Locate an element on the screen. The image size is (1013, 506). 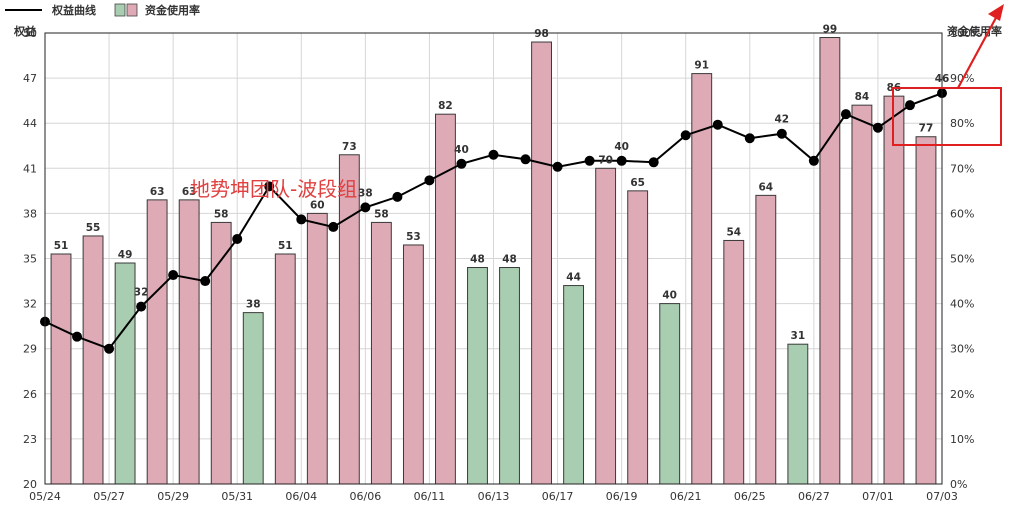
bar-value-label: 64 is located at coordinates (765, 187).